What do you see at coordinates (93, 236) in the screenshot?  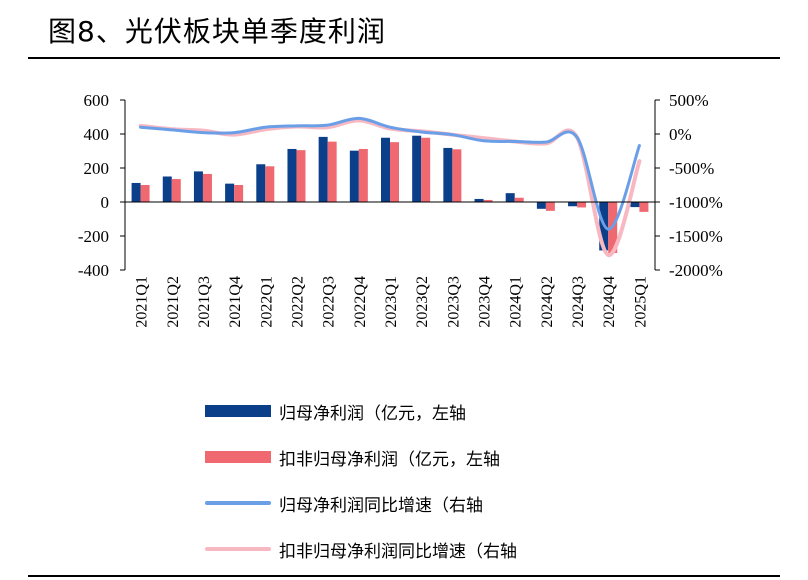 I see `left-tick-label: -200` at bounding box center [93, 236].